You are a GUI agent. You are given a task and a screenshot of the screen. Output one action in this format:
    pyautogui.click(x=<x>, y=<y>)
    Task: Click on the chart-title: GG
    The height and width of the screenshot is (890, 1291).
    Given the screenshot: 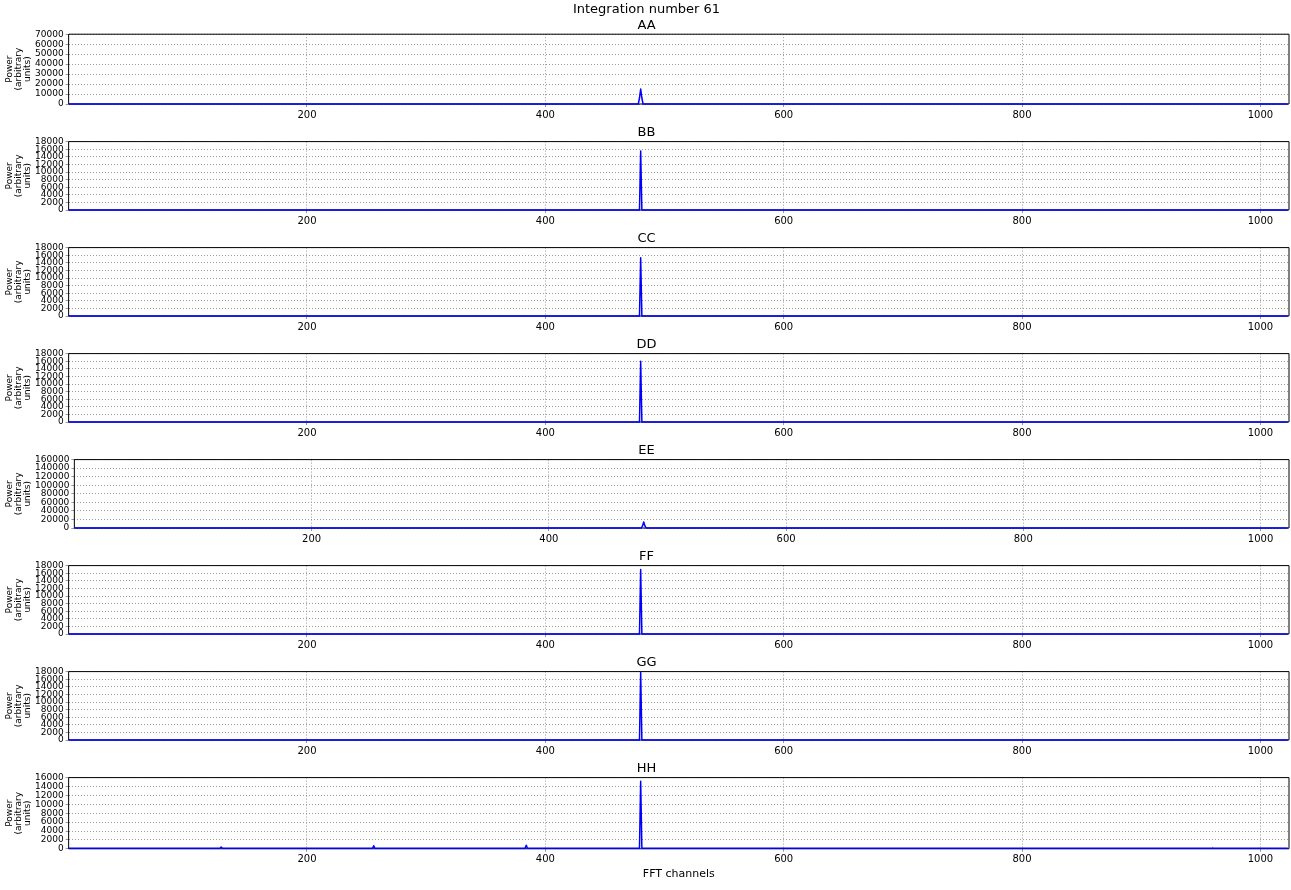 What is the action you would take?
    pyautogui.click(x=646, y=662)
    